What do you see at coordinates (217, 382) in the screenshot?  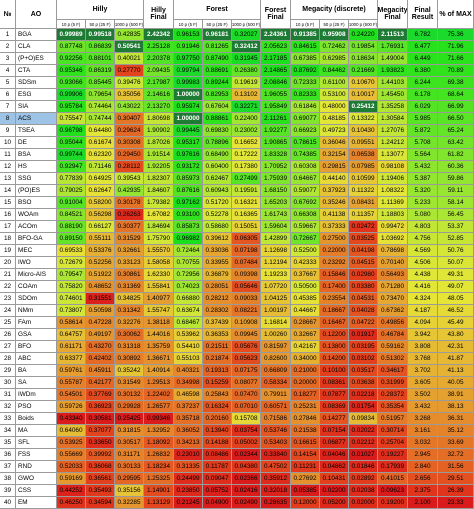 I see `value-cell: 0.15259` at bounding box center [217, 382].